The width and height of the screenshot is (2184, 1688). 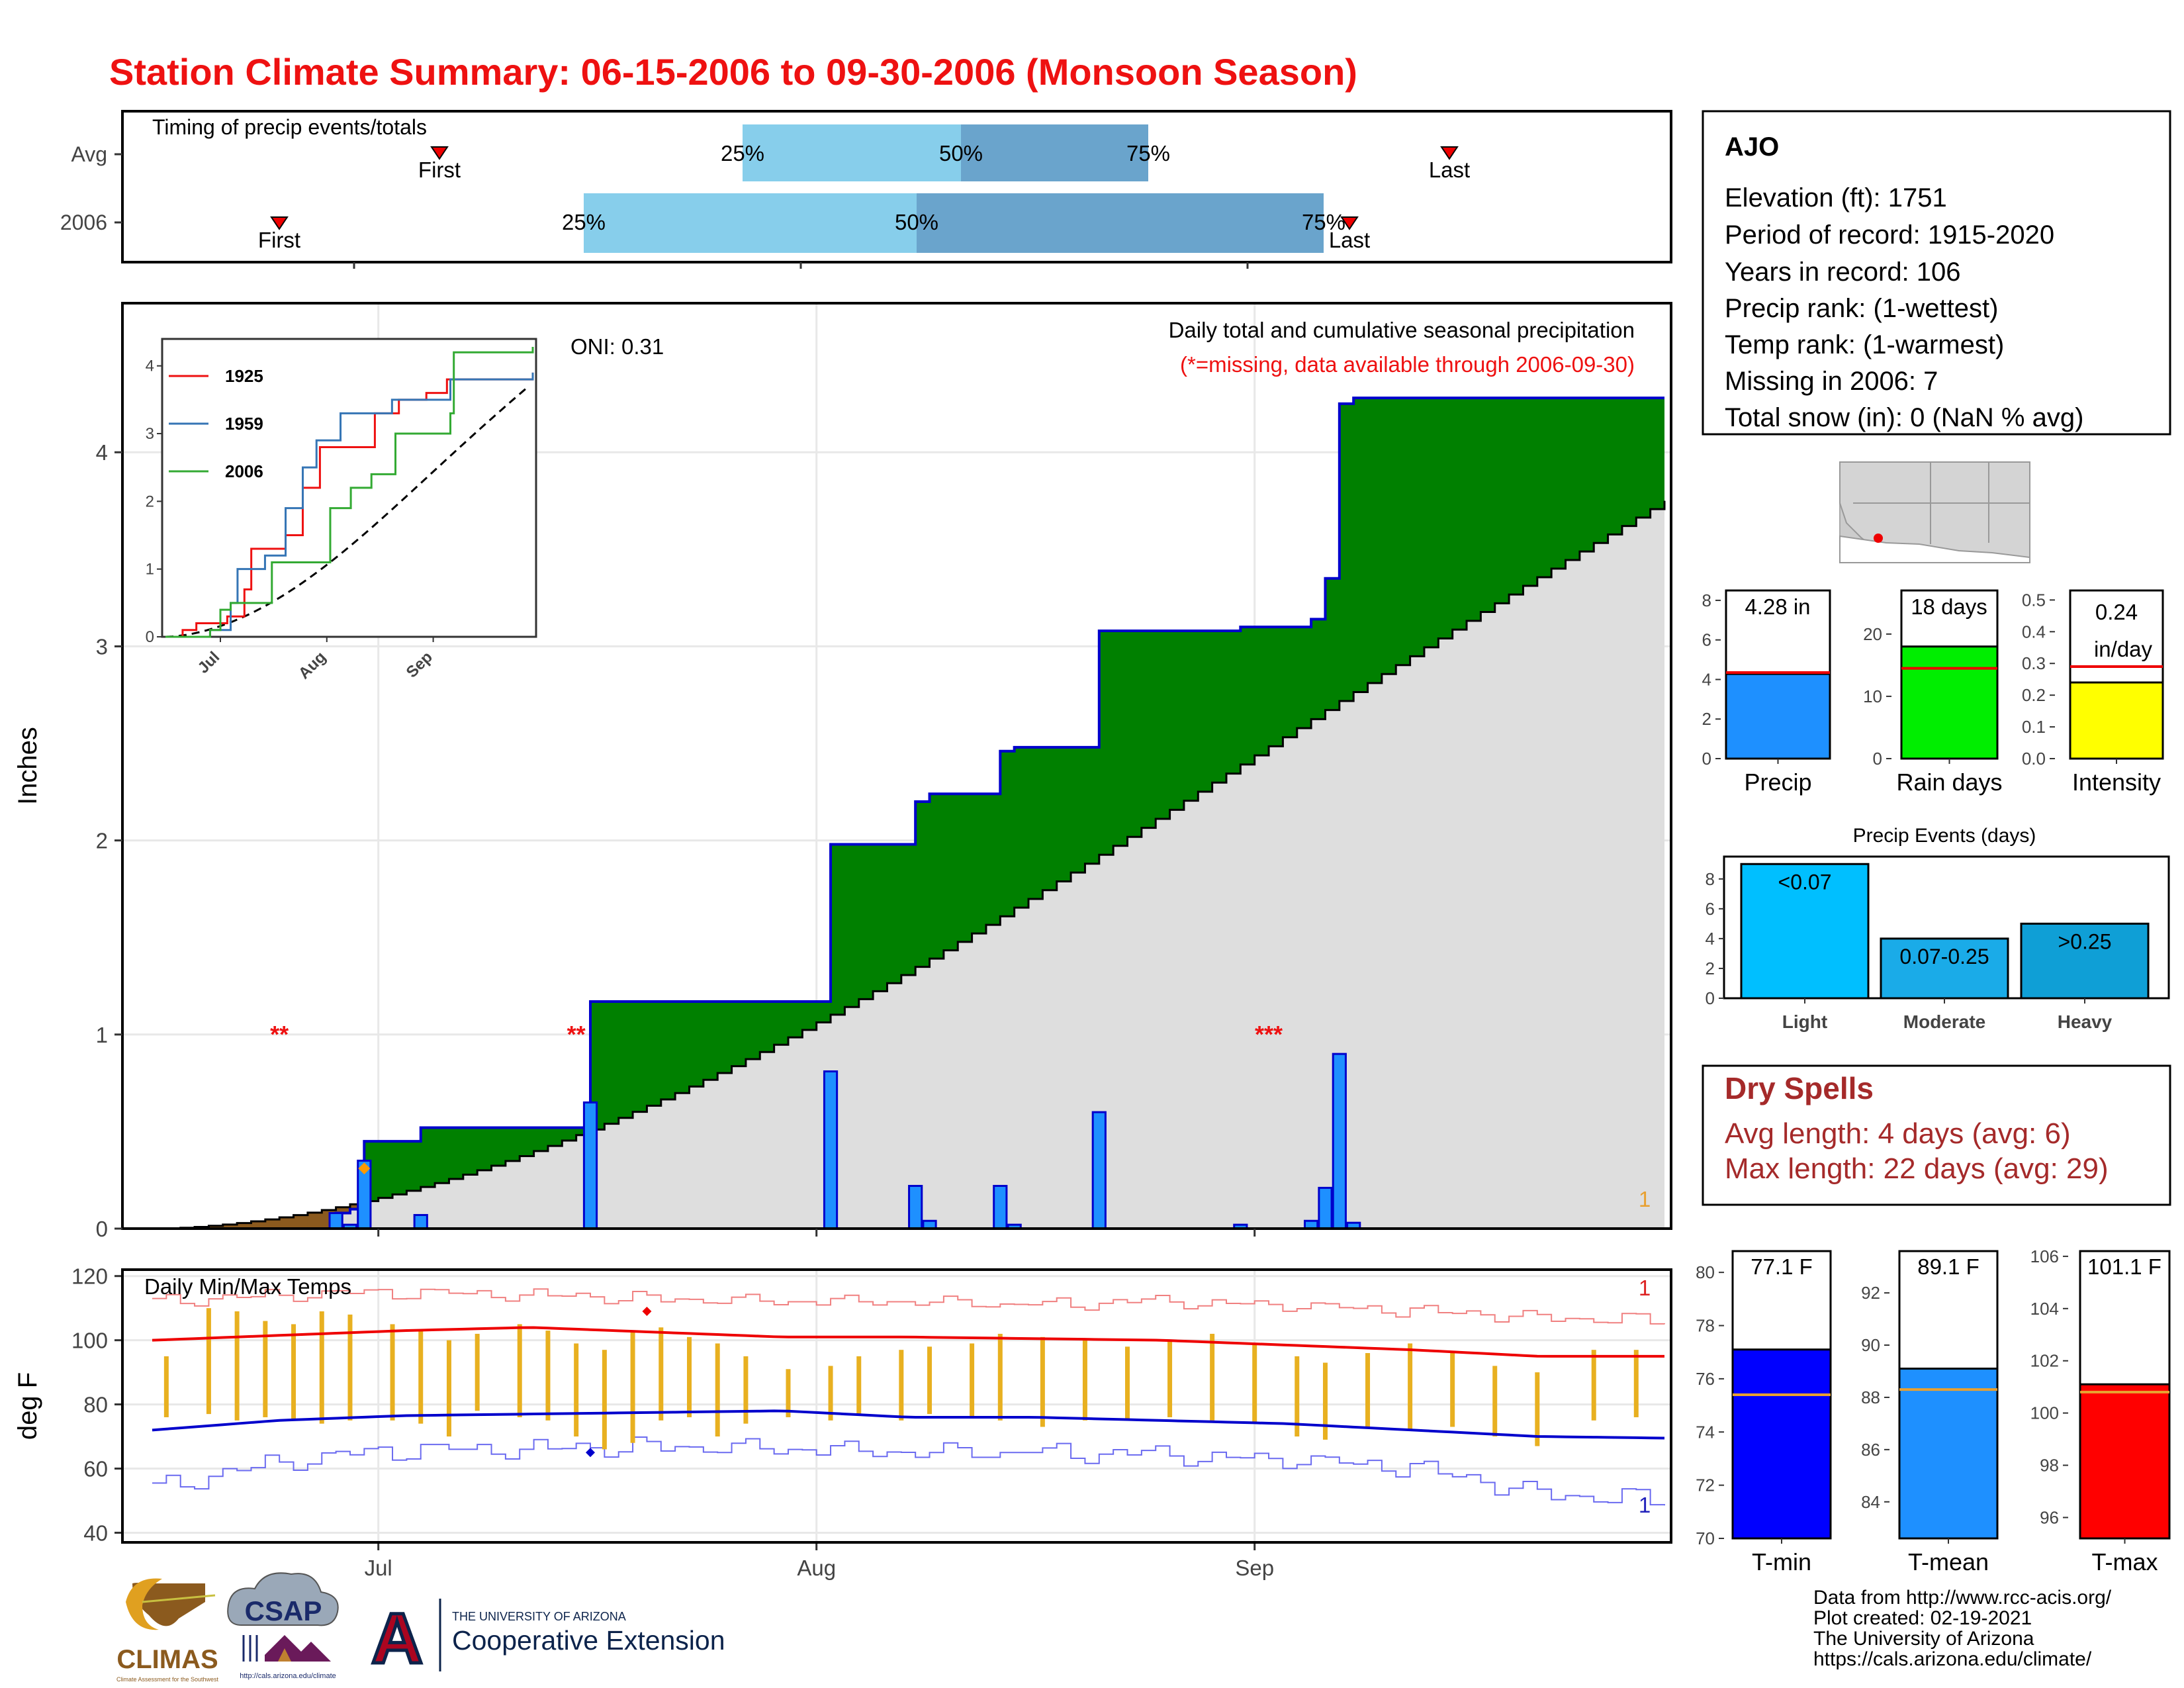 I want to click on station-line-temp-rank: Temp rank: (1-warmest), so click(x=1864, y=344).